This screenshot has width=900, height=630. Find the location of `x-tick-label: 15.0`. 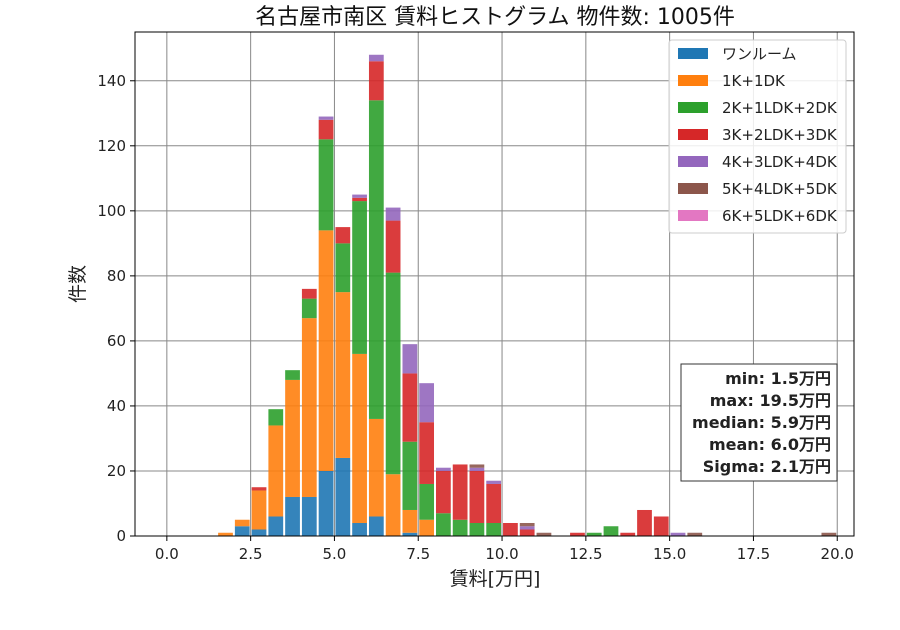

x-tick-label: 15.0 is located at coordinates (669, 554).